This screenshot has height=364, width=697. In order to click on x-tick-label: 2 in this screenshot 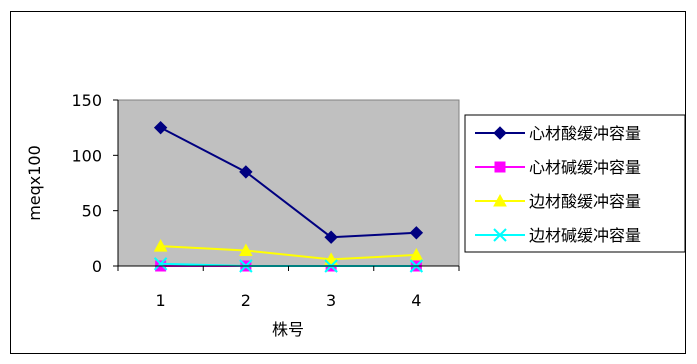, I will do `click(246, 300)`.